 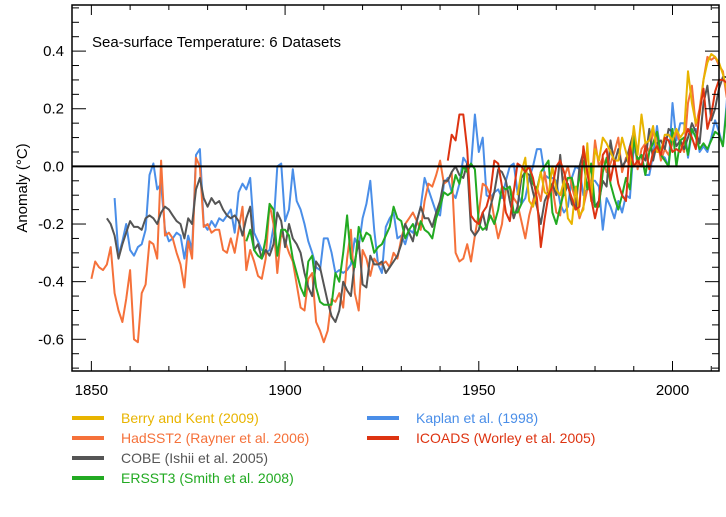 What do you see at coordinates (506, 438) in the screenshot?
I see `legend-label: ICOADS (Worley et al. 2005)` at bounding box center [506, 438].